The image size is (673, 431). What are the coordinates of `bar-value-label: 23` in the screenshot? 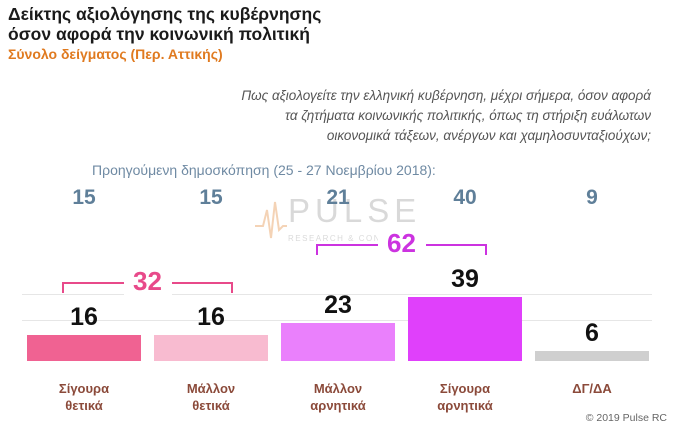 It's located at (338, 305).